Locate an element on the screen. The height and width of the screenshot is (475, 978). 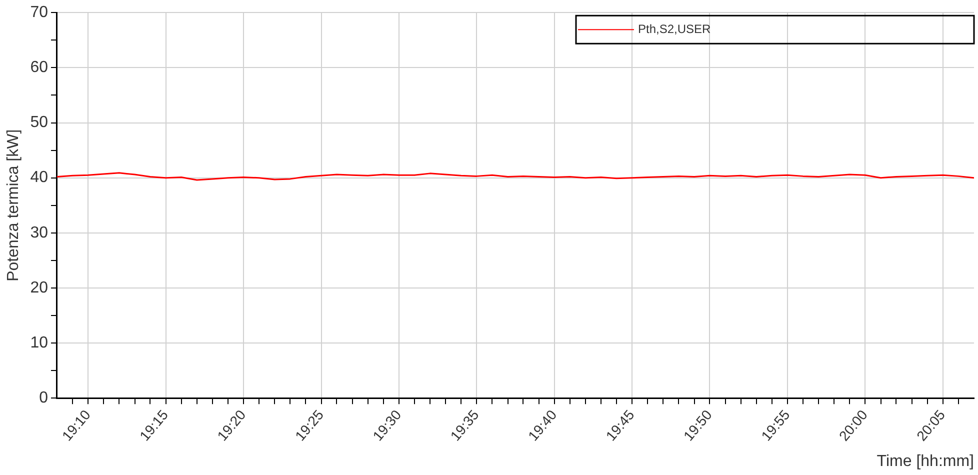
legend-label: Pth,S2,USER is located at coordinates (675, 29).